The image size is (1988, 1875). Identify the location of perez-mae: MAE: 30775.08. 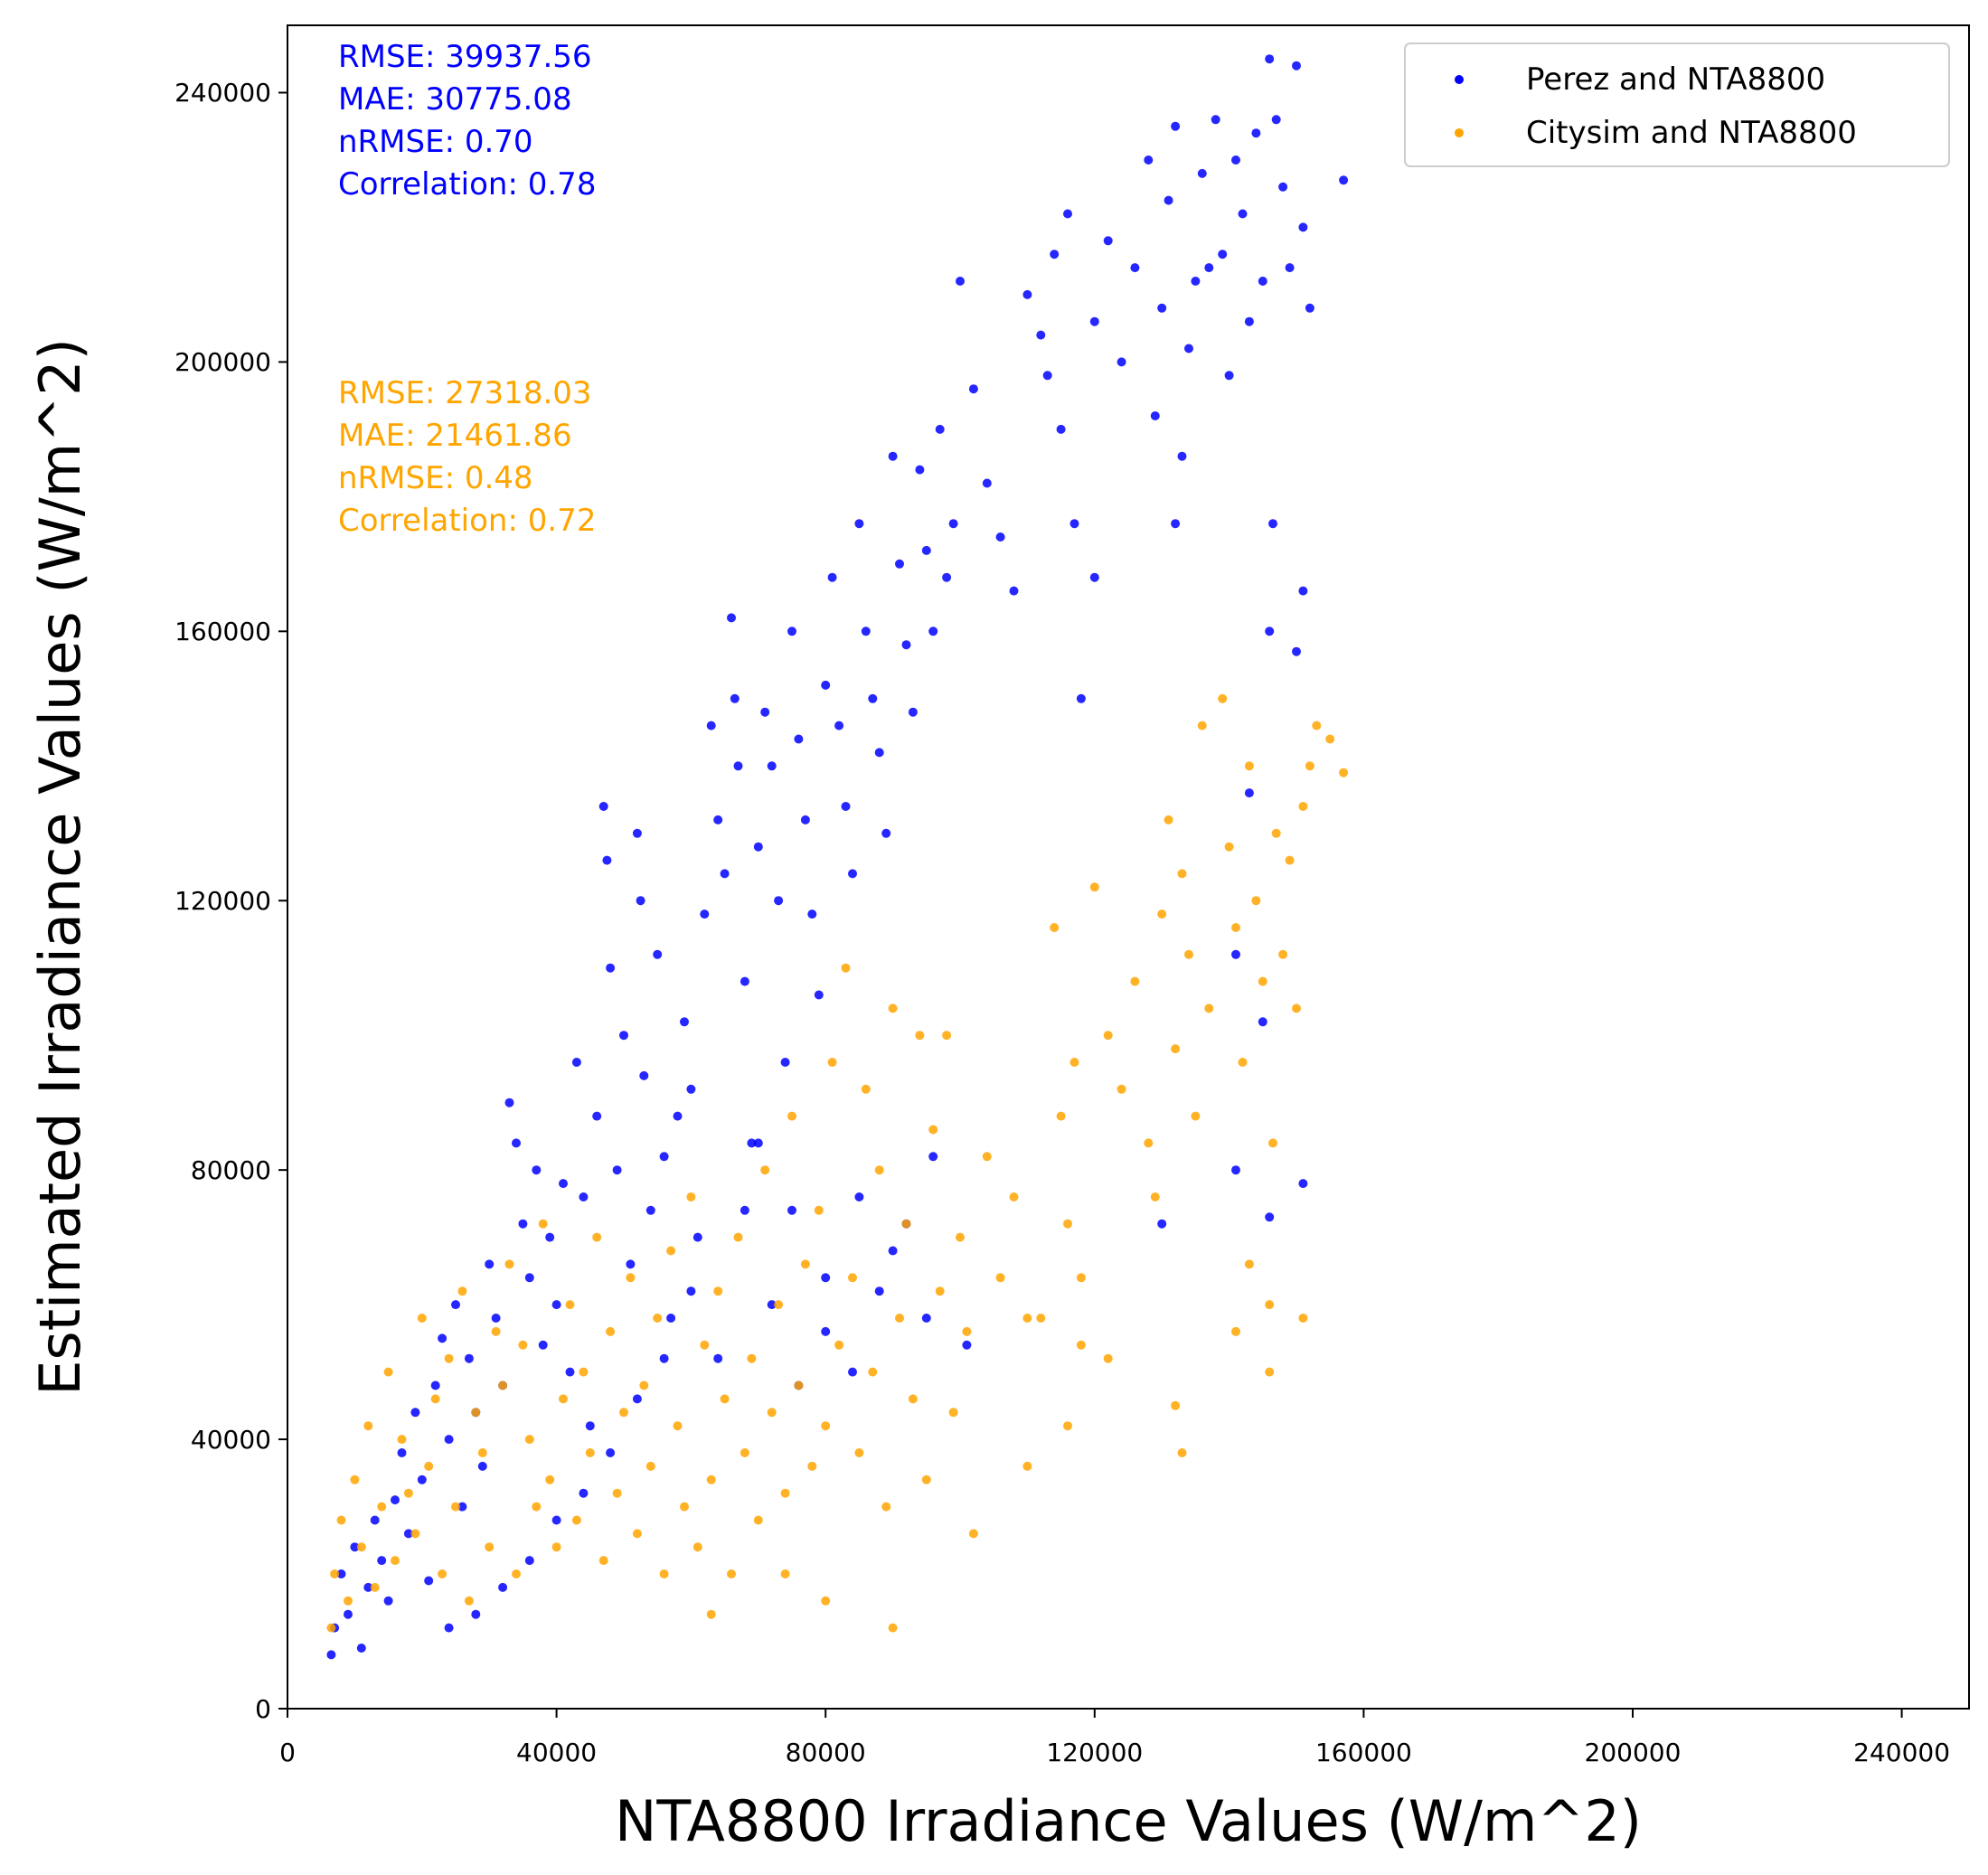
(455, 100).